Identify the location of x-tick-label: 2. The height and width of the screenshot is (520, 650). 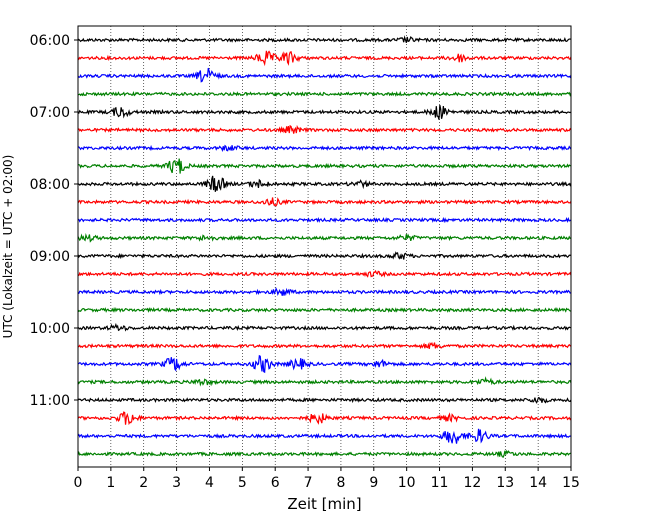
(143, 483).